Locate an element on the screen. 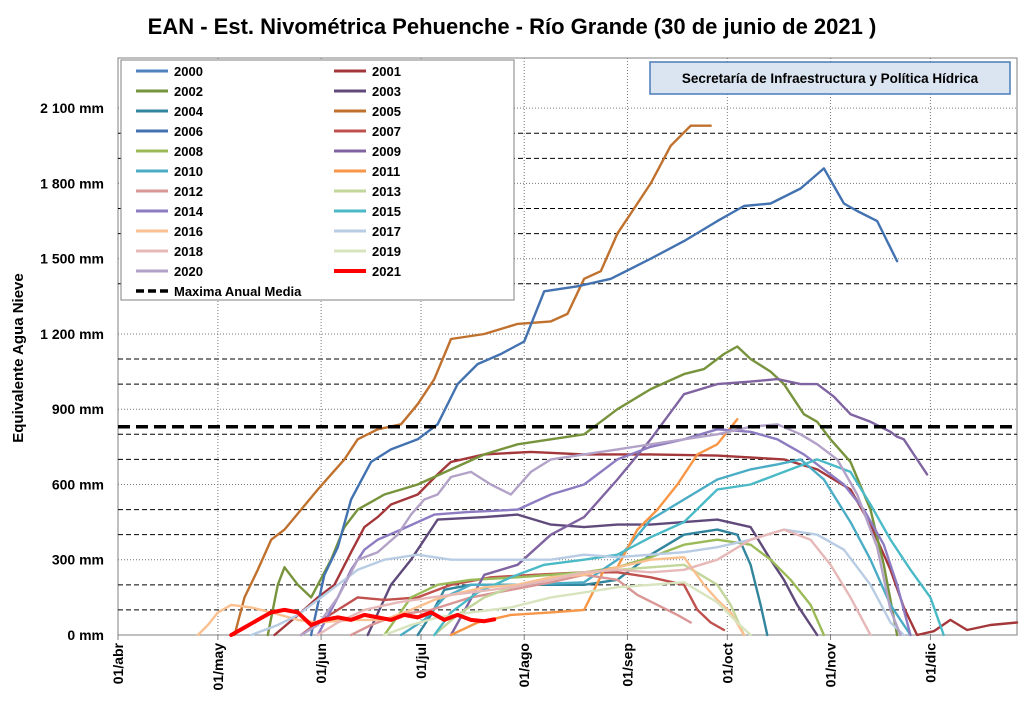 This screenshot has height=710, width=1024. x-tick-label: 01/sep is located at coordinates (627, 665).